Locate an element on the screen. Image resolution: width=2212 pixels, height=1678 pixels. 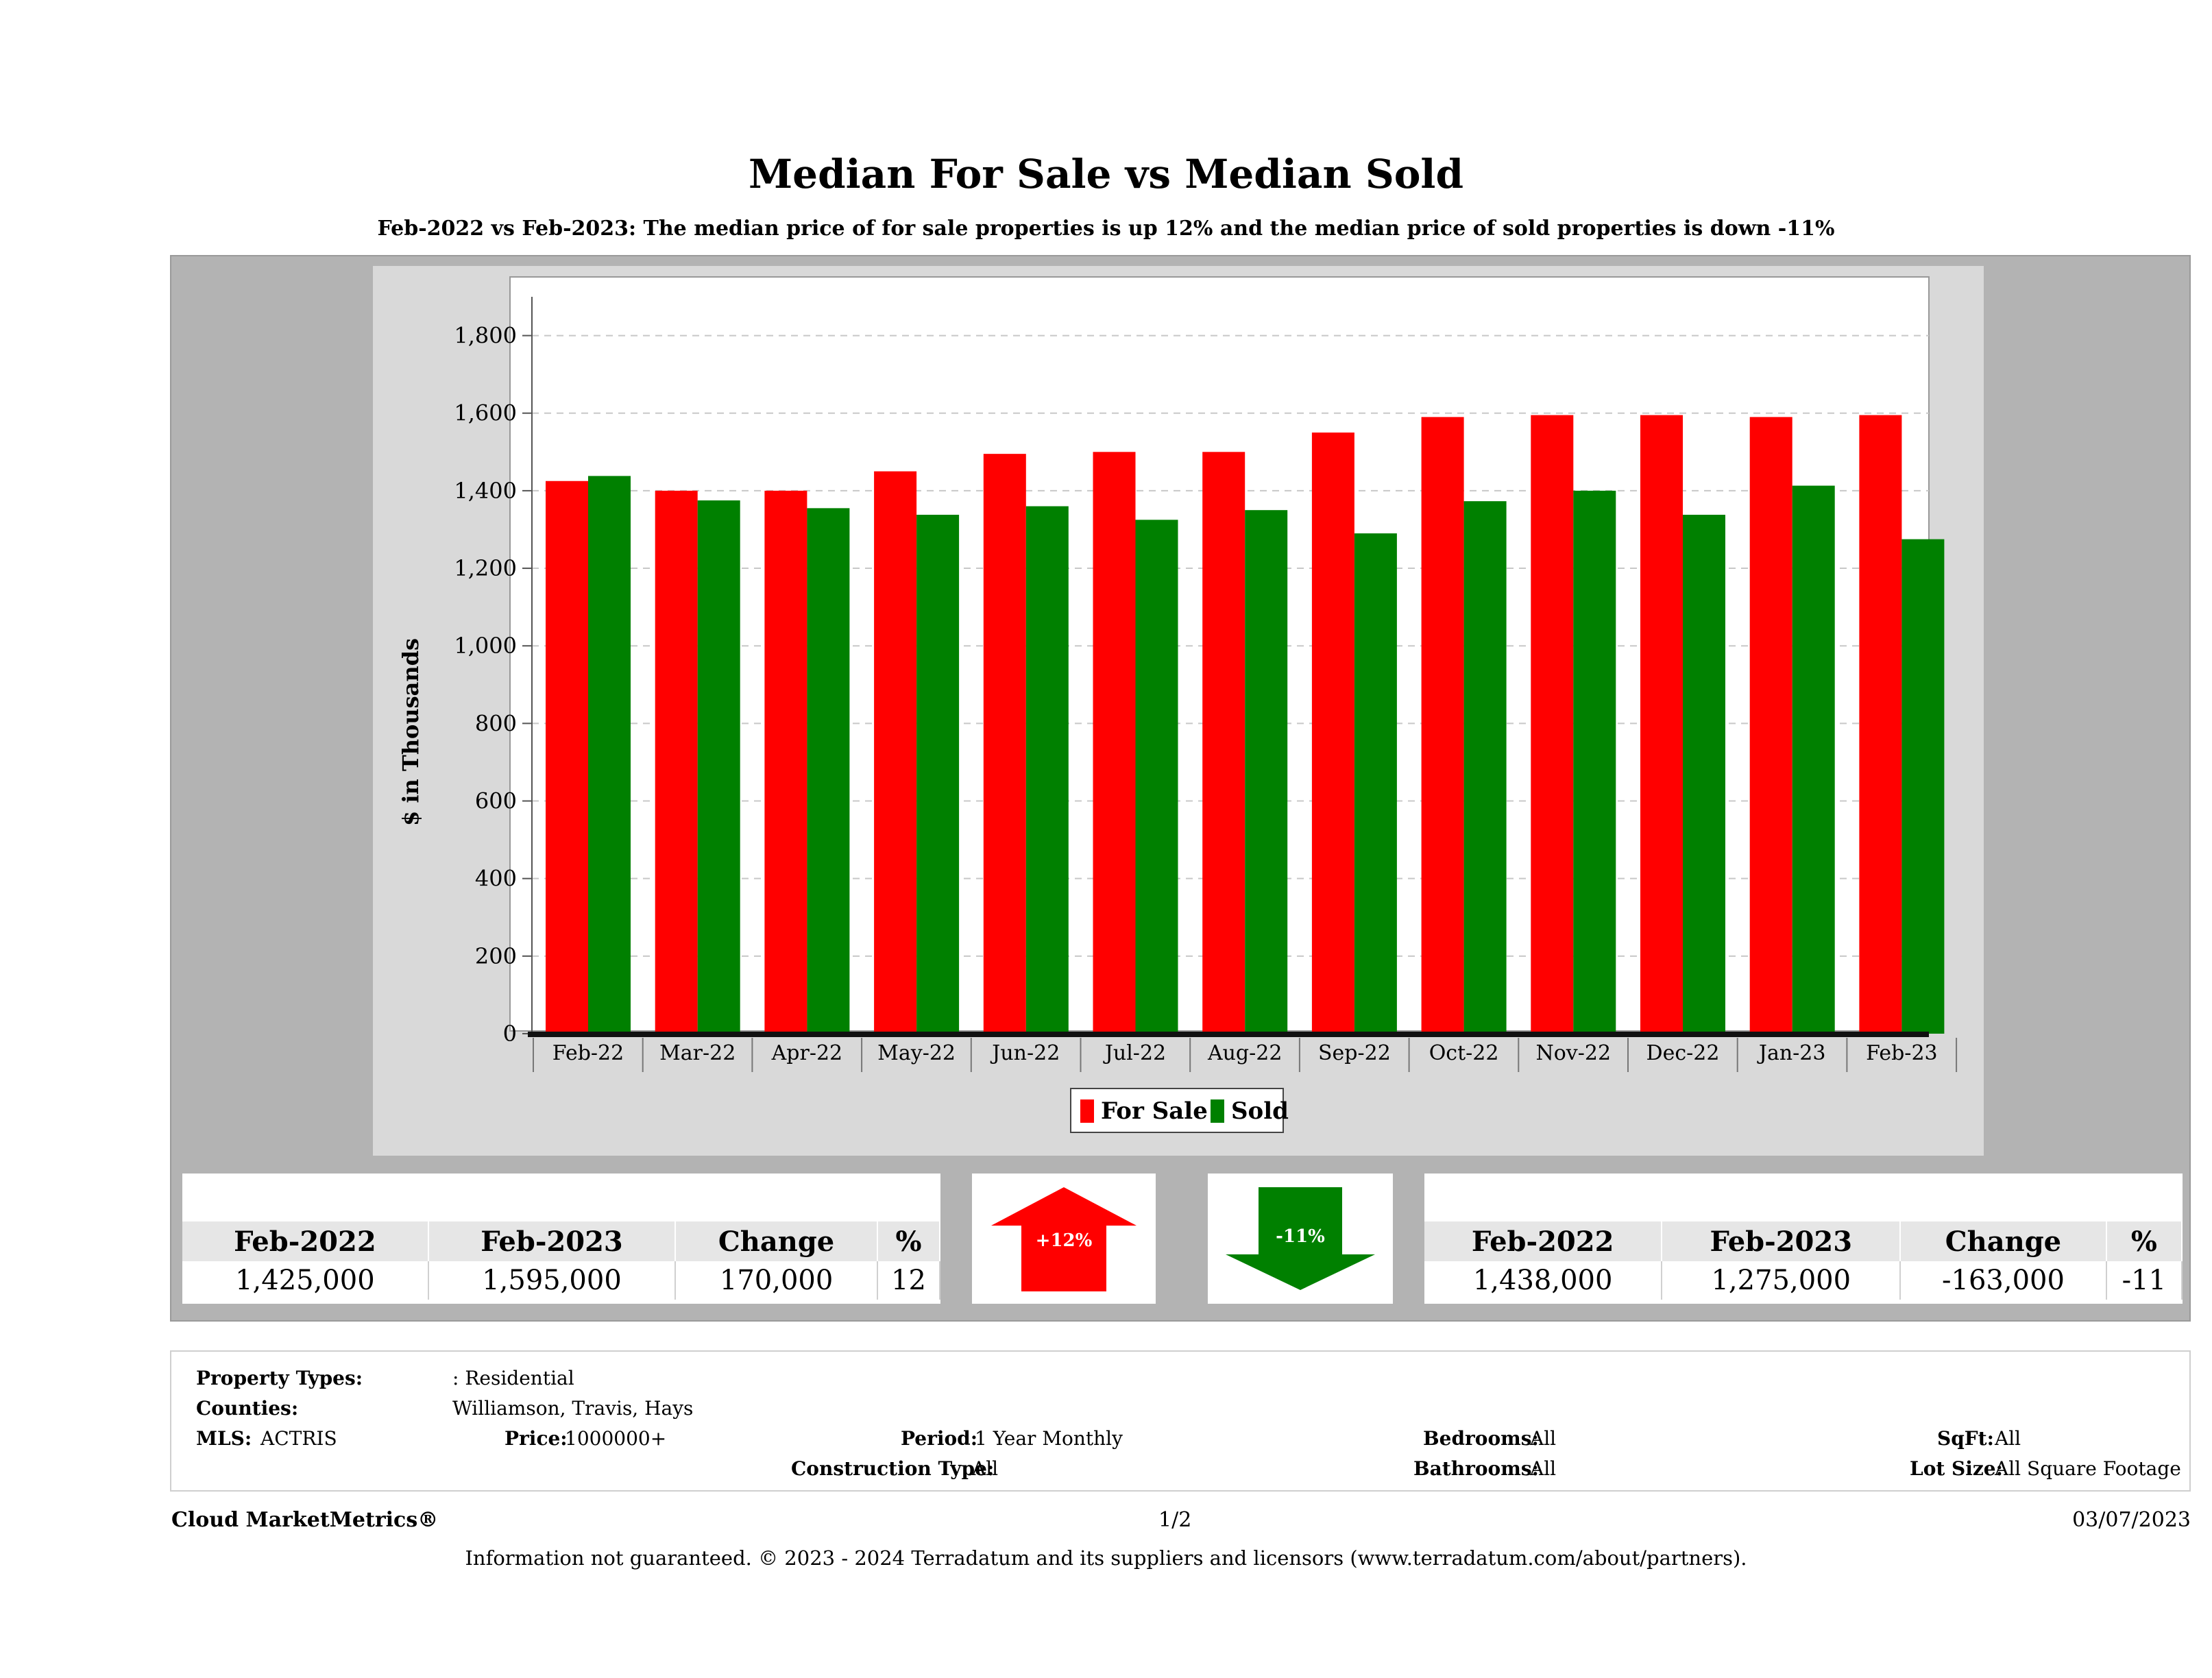
period-value: 1 Year Monthly is located at coordinates (1049, 1438).